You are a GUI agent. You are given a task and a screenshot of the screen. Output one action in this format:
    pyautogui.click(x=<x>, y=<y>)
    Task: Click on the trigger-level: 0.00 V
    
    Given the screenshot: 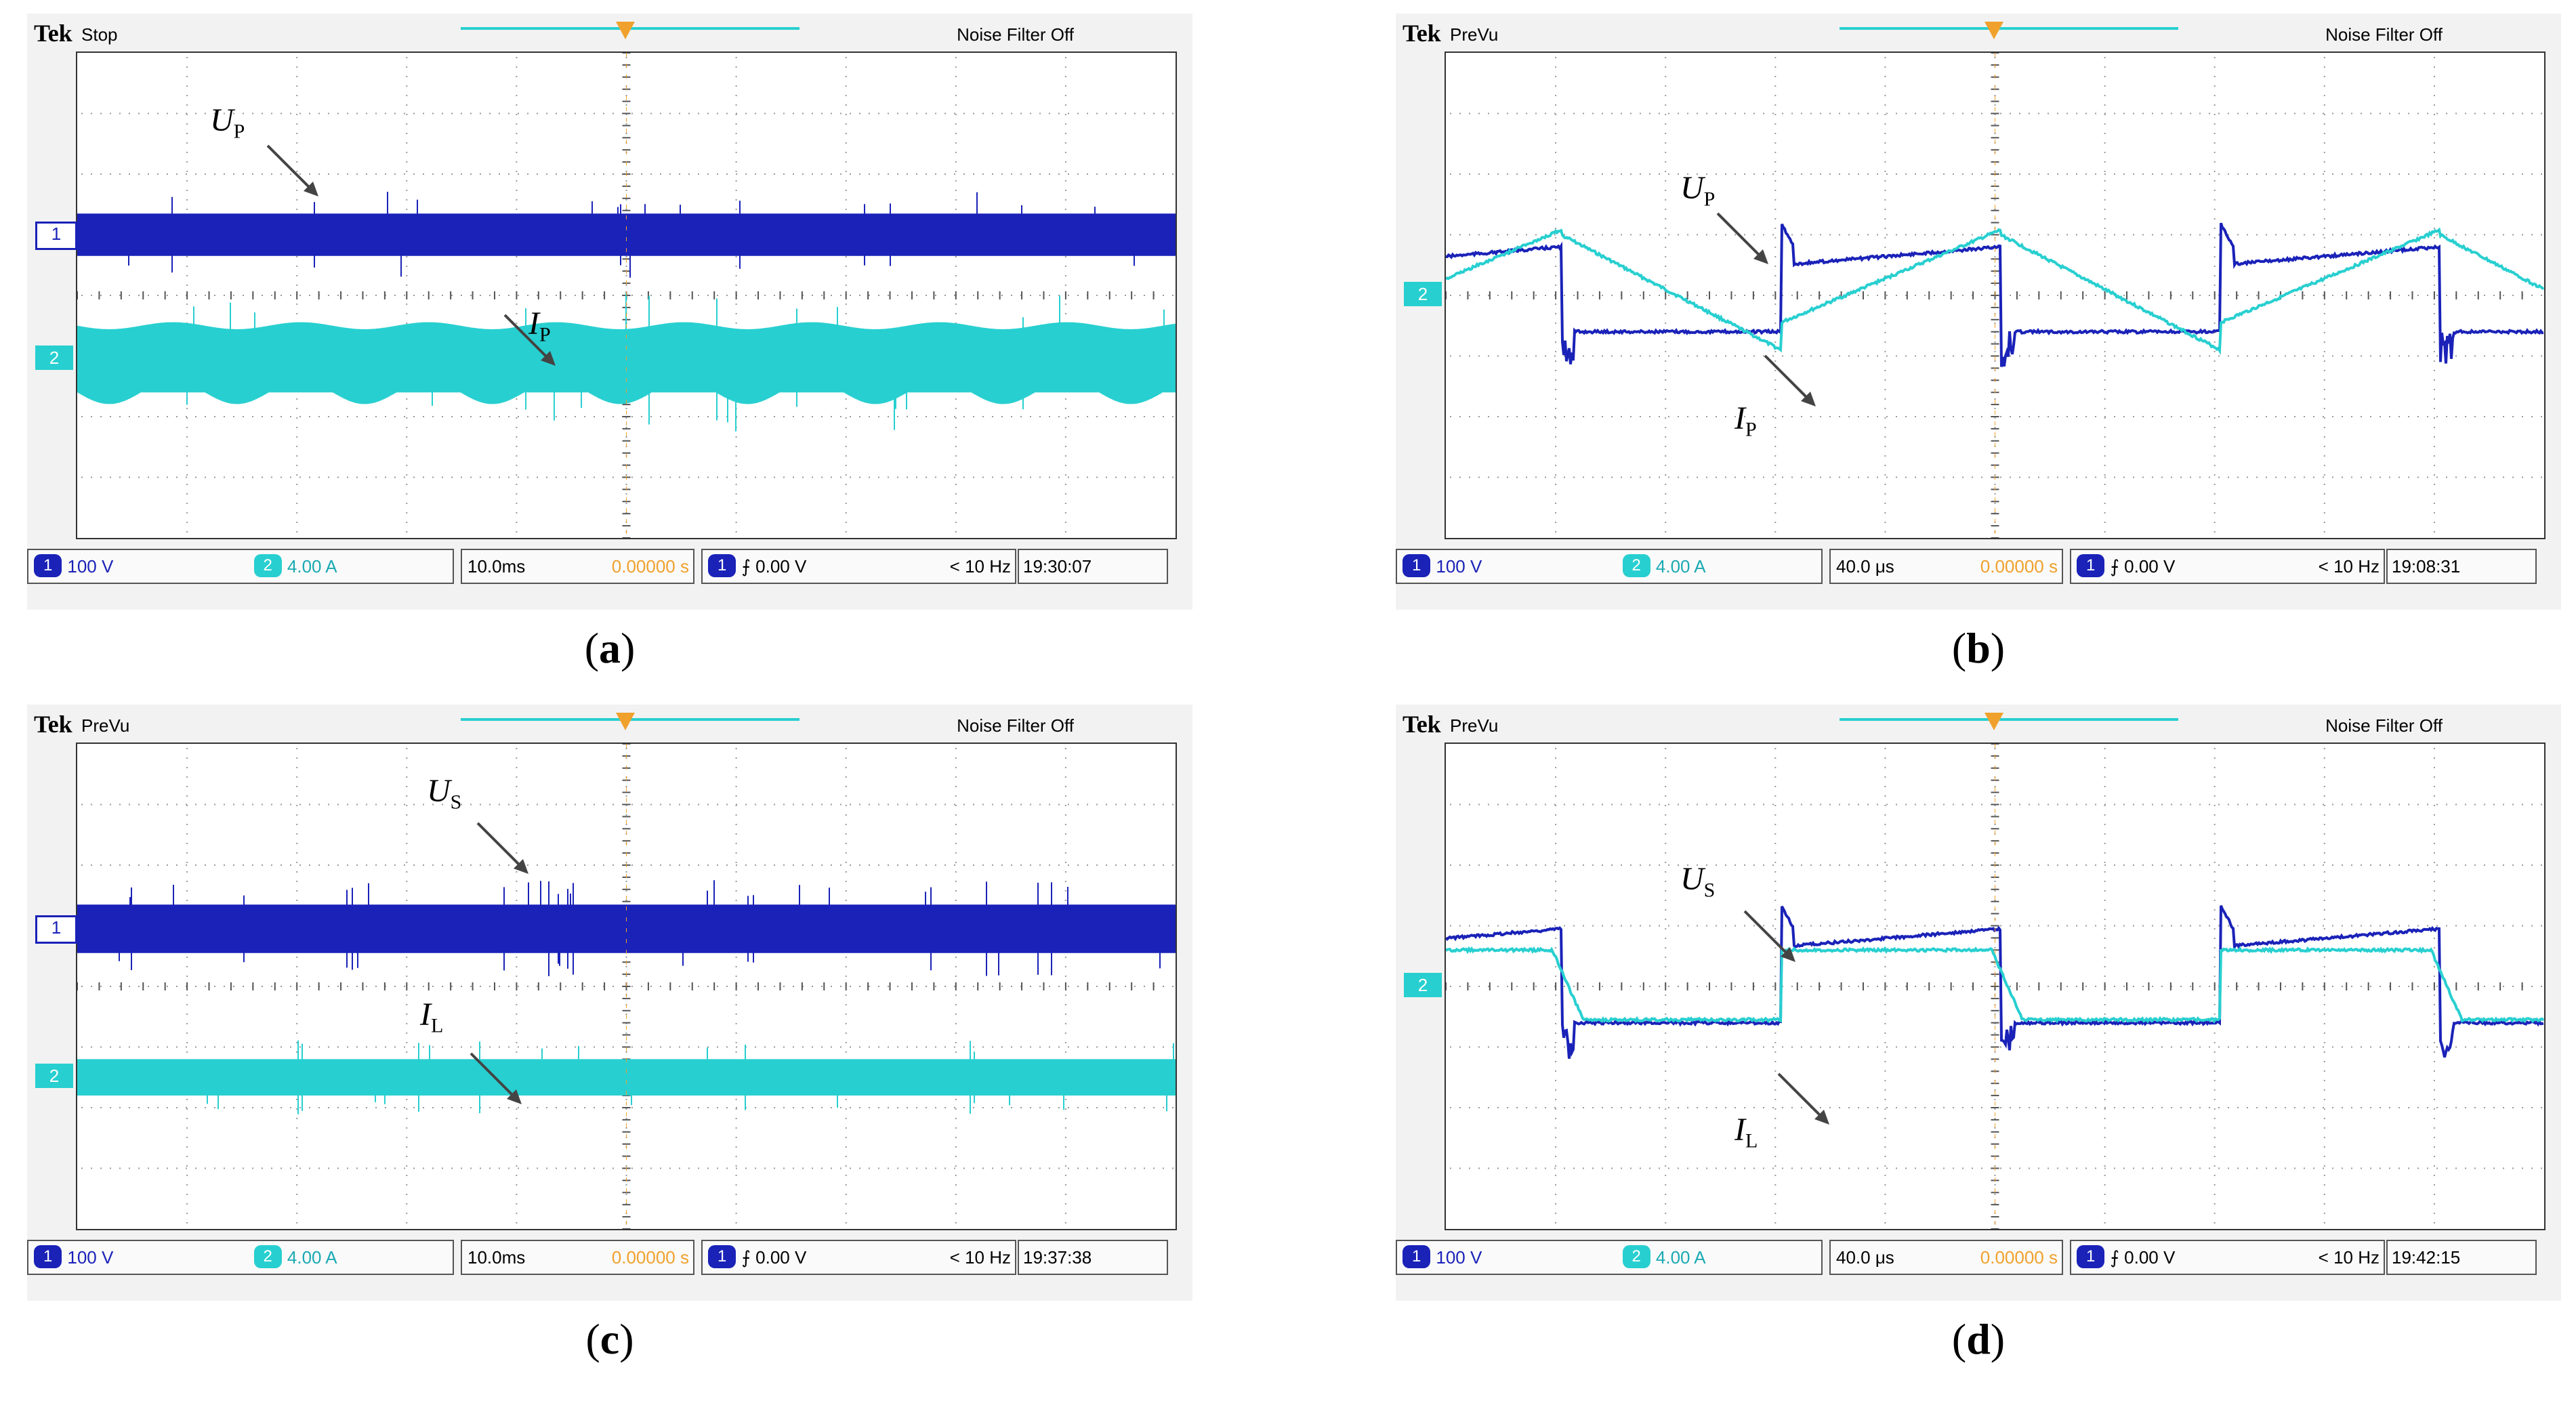 What is the action you would take?
    pyautogui.click(x=781, y=1257)
    